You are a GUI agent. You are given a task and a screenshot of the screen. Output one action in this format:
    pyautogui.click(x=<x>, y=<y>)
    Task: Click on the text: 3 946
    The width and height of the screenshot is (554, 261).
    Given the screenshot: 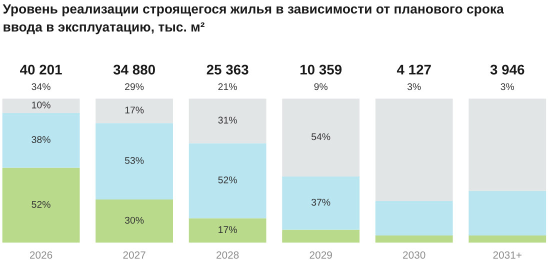 What is the action you would take?
    pyautogui.click(x=507, y=69)
    